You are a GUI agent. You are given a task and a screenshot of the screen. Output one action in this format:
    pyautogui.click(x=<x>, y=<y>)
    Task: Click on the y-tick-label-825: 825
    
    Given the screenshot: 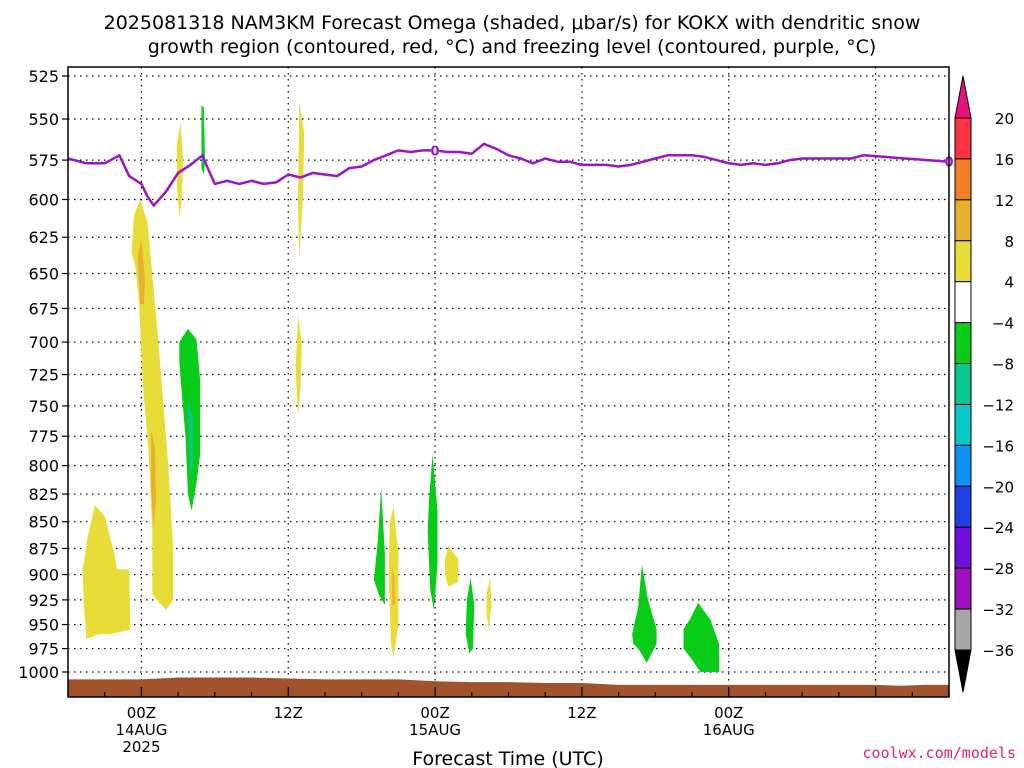 What is the action you would take?
    pyautogui.click(x=43, y=494)
    